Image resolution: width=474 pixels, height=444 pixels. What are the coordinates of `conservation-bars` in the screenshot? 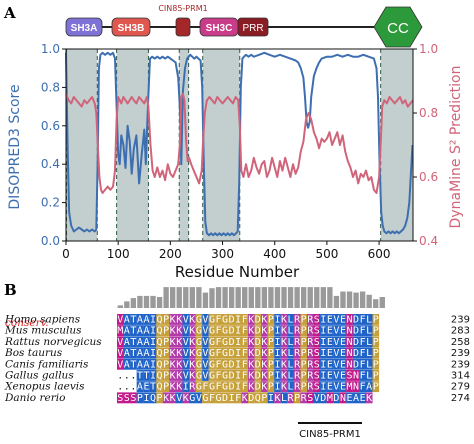 It's located at (251, 297).